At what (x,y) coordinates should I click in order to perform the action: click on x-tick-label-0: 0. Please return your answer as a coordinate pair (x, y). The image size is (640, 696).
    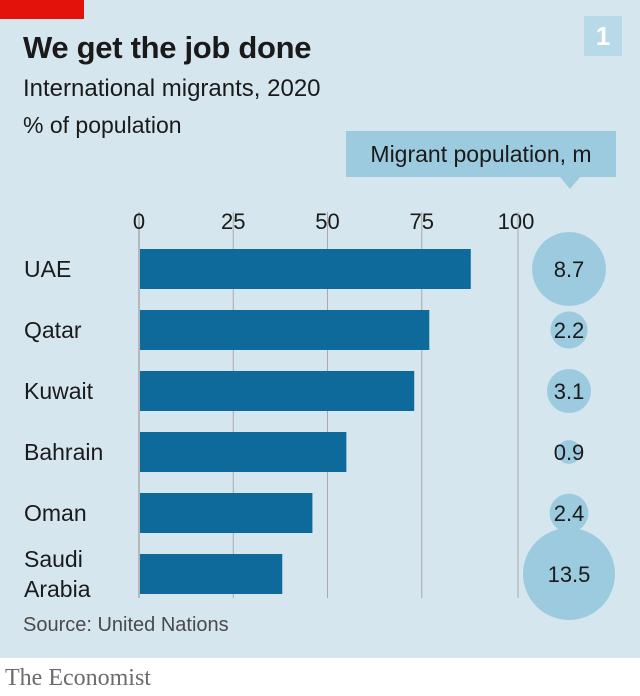
    Looking at the image, I should click on (139, 221).